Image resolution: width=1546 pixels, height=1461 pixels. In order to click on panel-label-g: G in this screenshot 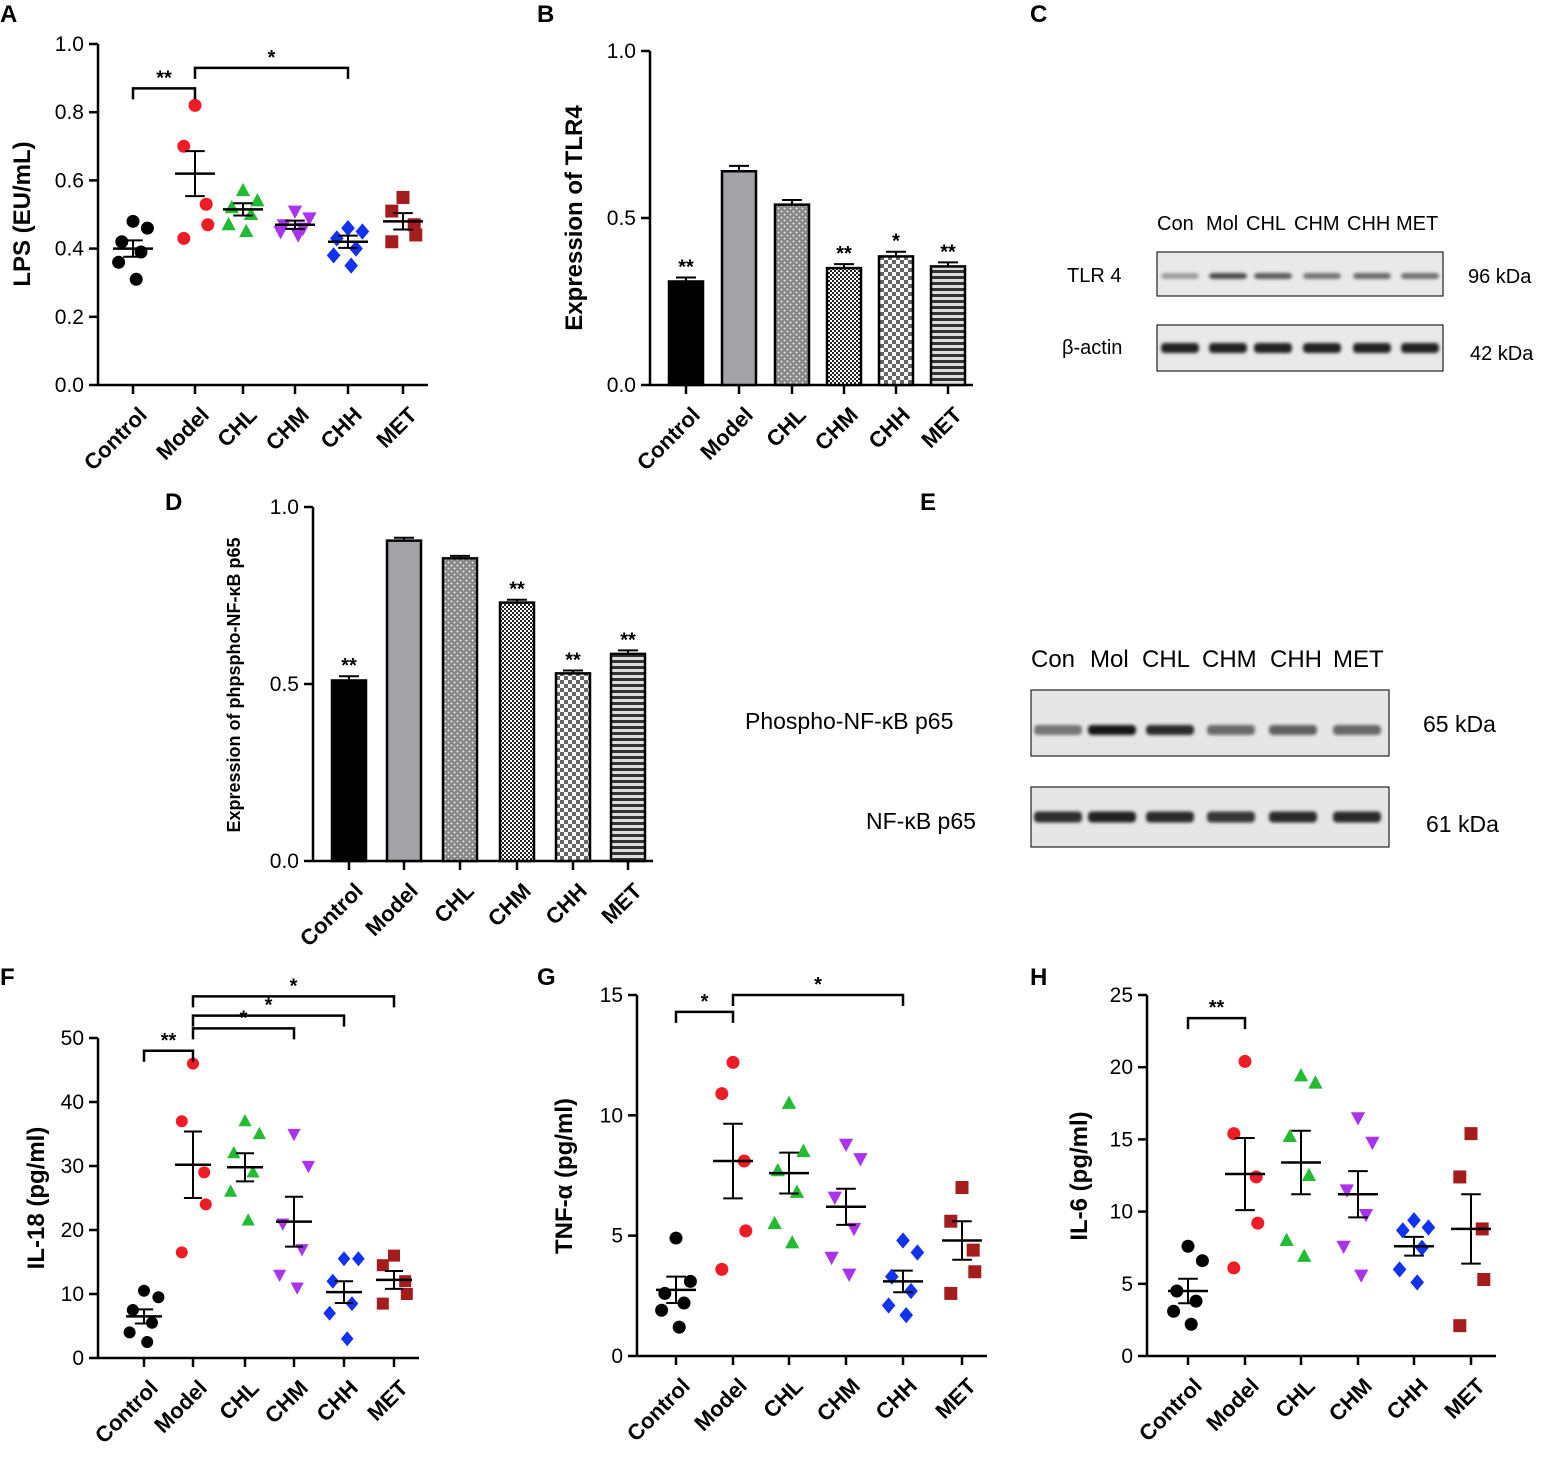, I will do `click(546, 977)`.